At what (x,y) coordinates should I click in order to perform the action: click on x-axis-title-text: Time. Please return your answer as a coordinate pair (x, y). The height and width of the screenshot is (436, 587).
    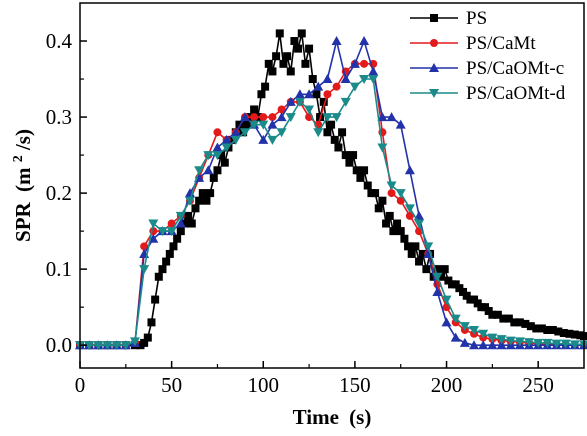
    Looking at the image, I should click on (316, 417).